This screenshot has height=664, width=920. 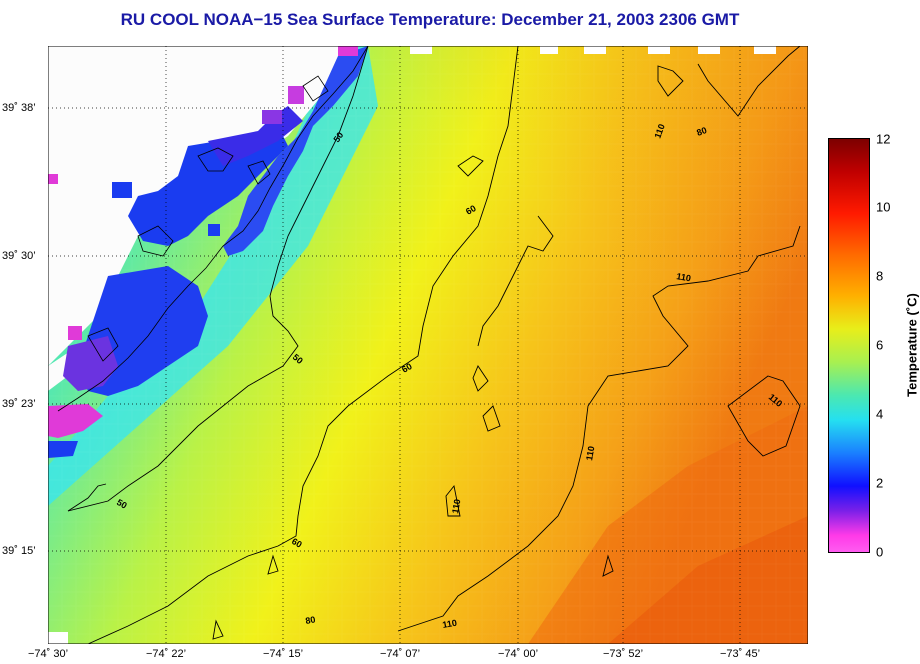 What do you see at coordinates (880, 414) in the screenshot?
I see `colorbar-tick: 4` at bounding box center [880, 414].